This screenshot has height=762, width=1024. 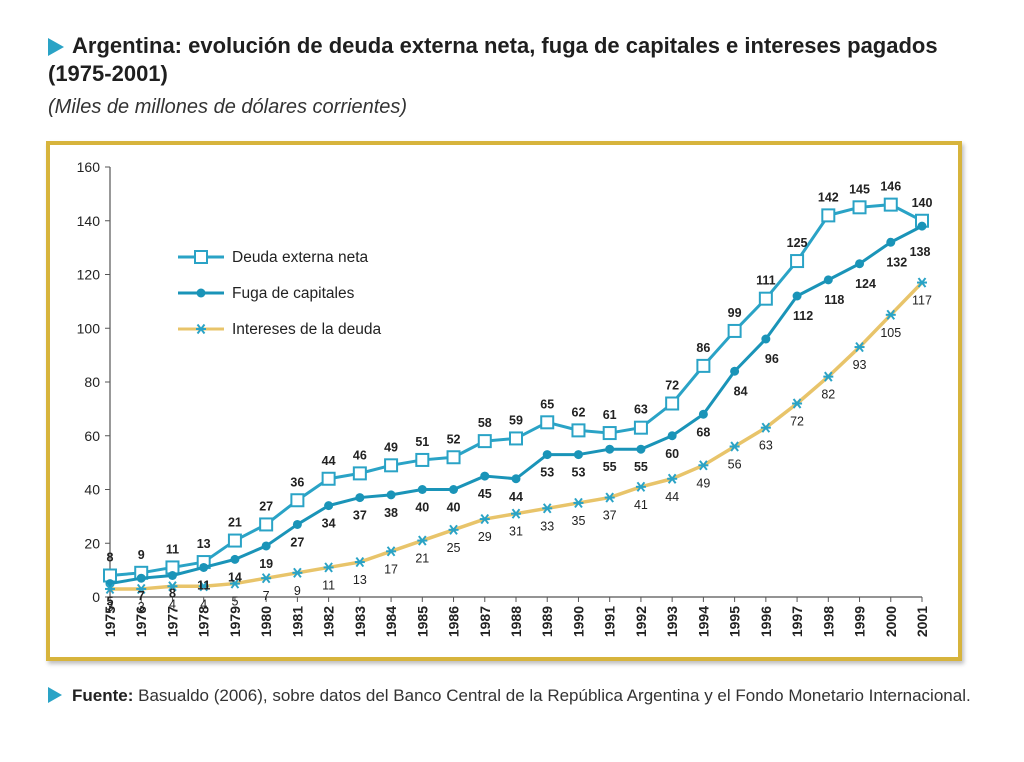 What do you see at coordinates (297, 621) in the screenshot?
I see `x-tick-label: 1981` at bounding box center [297, 621].